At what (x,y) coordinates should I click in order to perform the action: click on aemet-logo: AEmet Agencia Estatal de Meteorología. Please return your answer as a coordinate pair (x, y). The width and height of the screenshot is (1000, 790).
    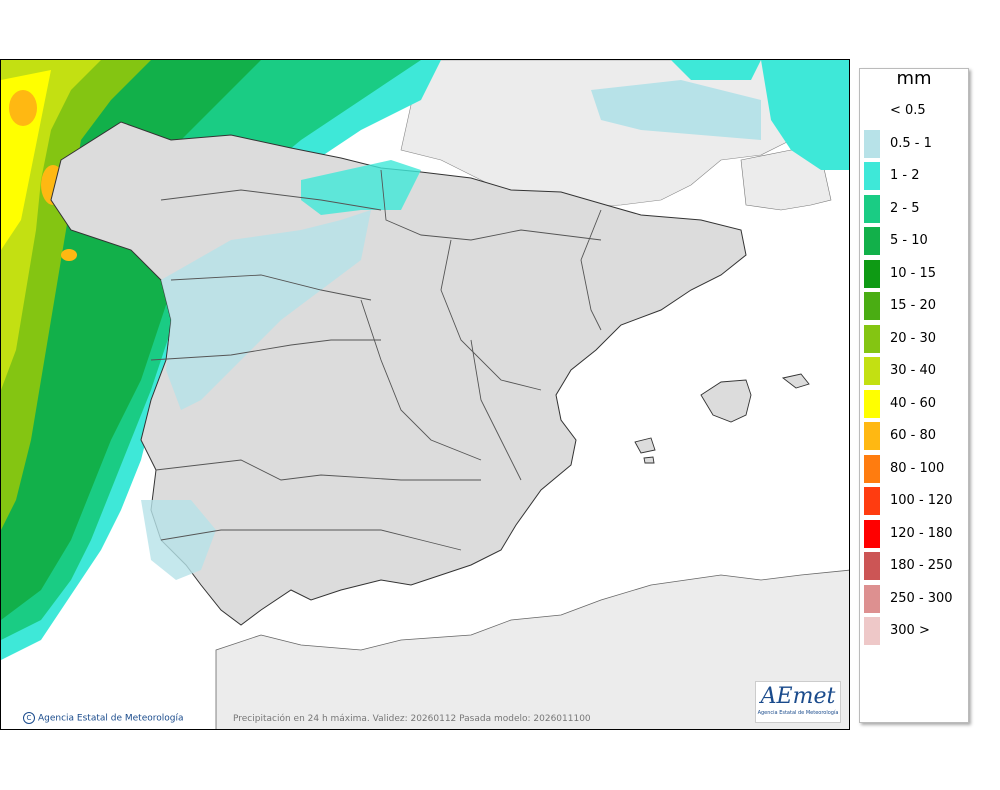
    Looking at the image, I should click on (798, 702).